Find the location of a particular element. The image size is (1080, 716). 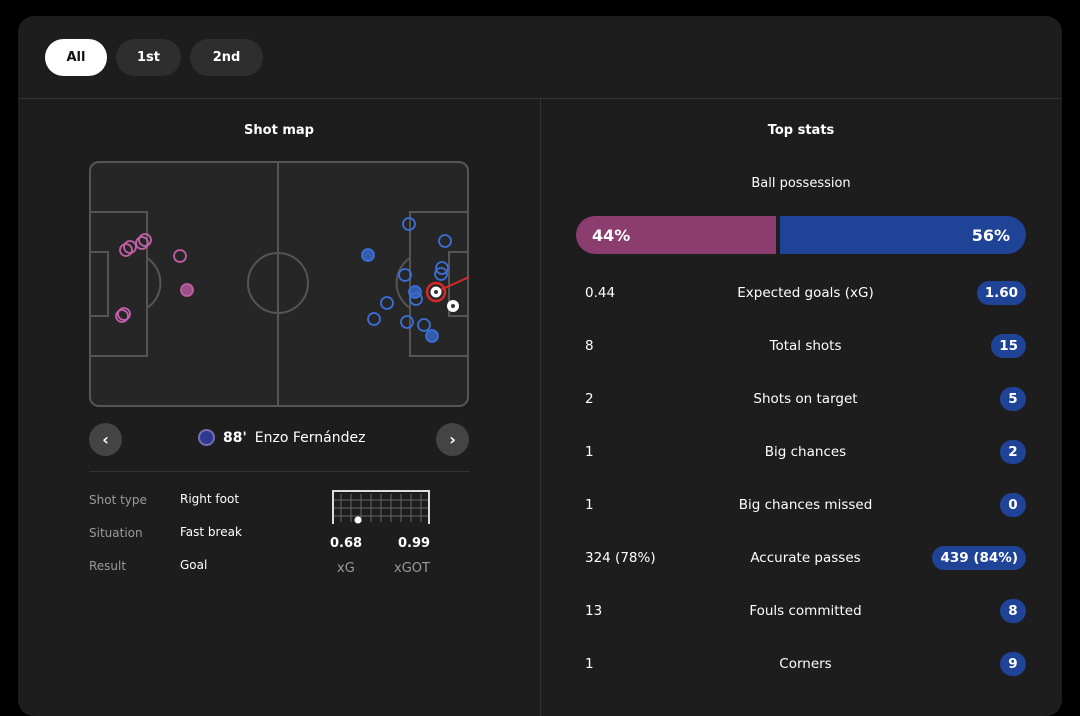

stat-away-value: 5 is located at coordinates (1013, 399).